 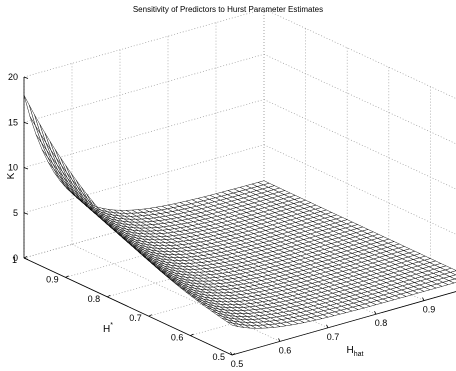 I want to click on z-tick-label: 0, so click(x=15, y=258).